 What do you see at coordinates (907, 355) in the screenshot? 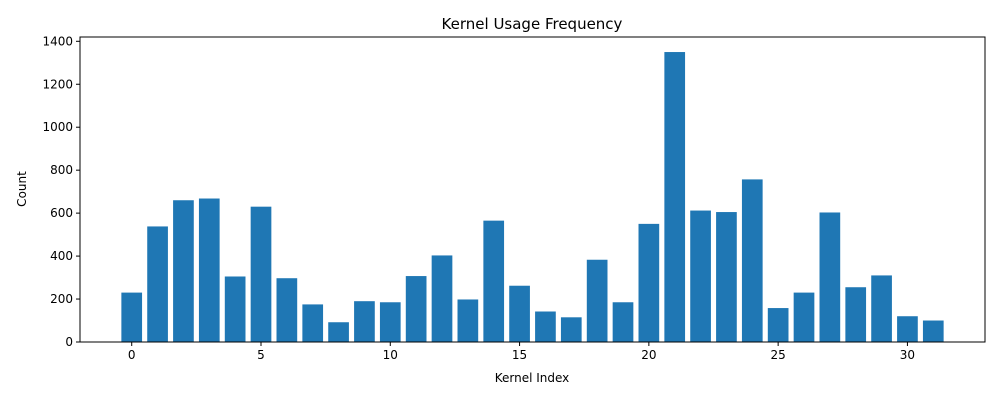
I see `x-tick-label: 30` at bounding box center [907, 355].